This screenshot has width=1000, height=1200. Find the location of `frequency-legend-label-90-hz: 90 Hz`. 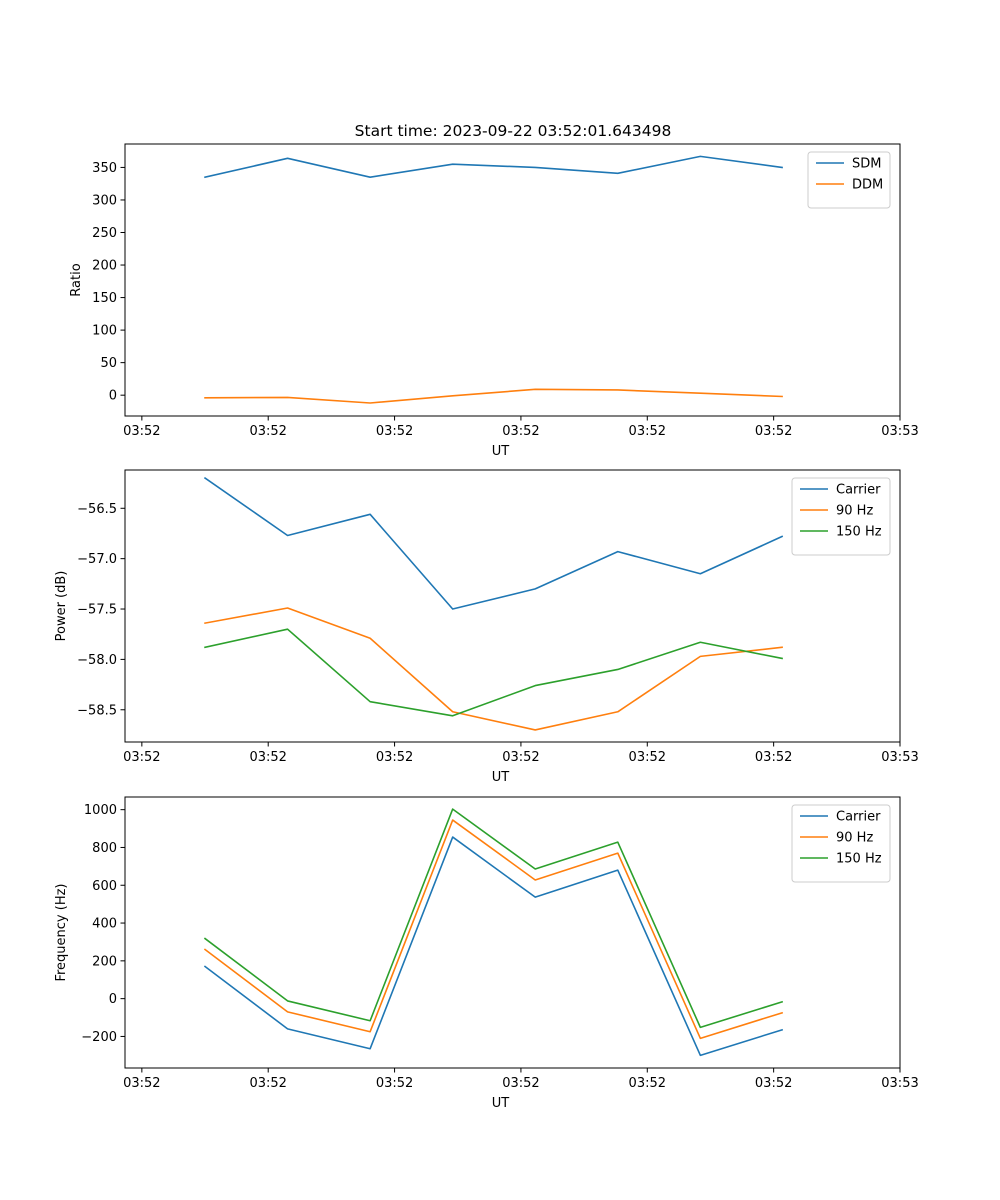

frequency-legend-label-90-hz: 90 Hz is located at coordinates (854, 838).